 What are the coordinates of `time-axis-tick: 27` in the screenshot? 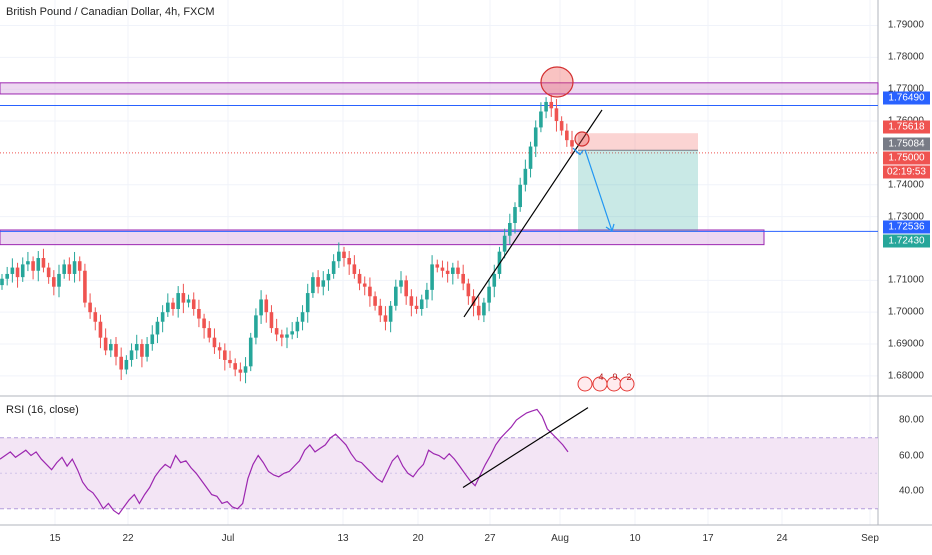 It's located at (490, 538).